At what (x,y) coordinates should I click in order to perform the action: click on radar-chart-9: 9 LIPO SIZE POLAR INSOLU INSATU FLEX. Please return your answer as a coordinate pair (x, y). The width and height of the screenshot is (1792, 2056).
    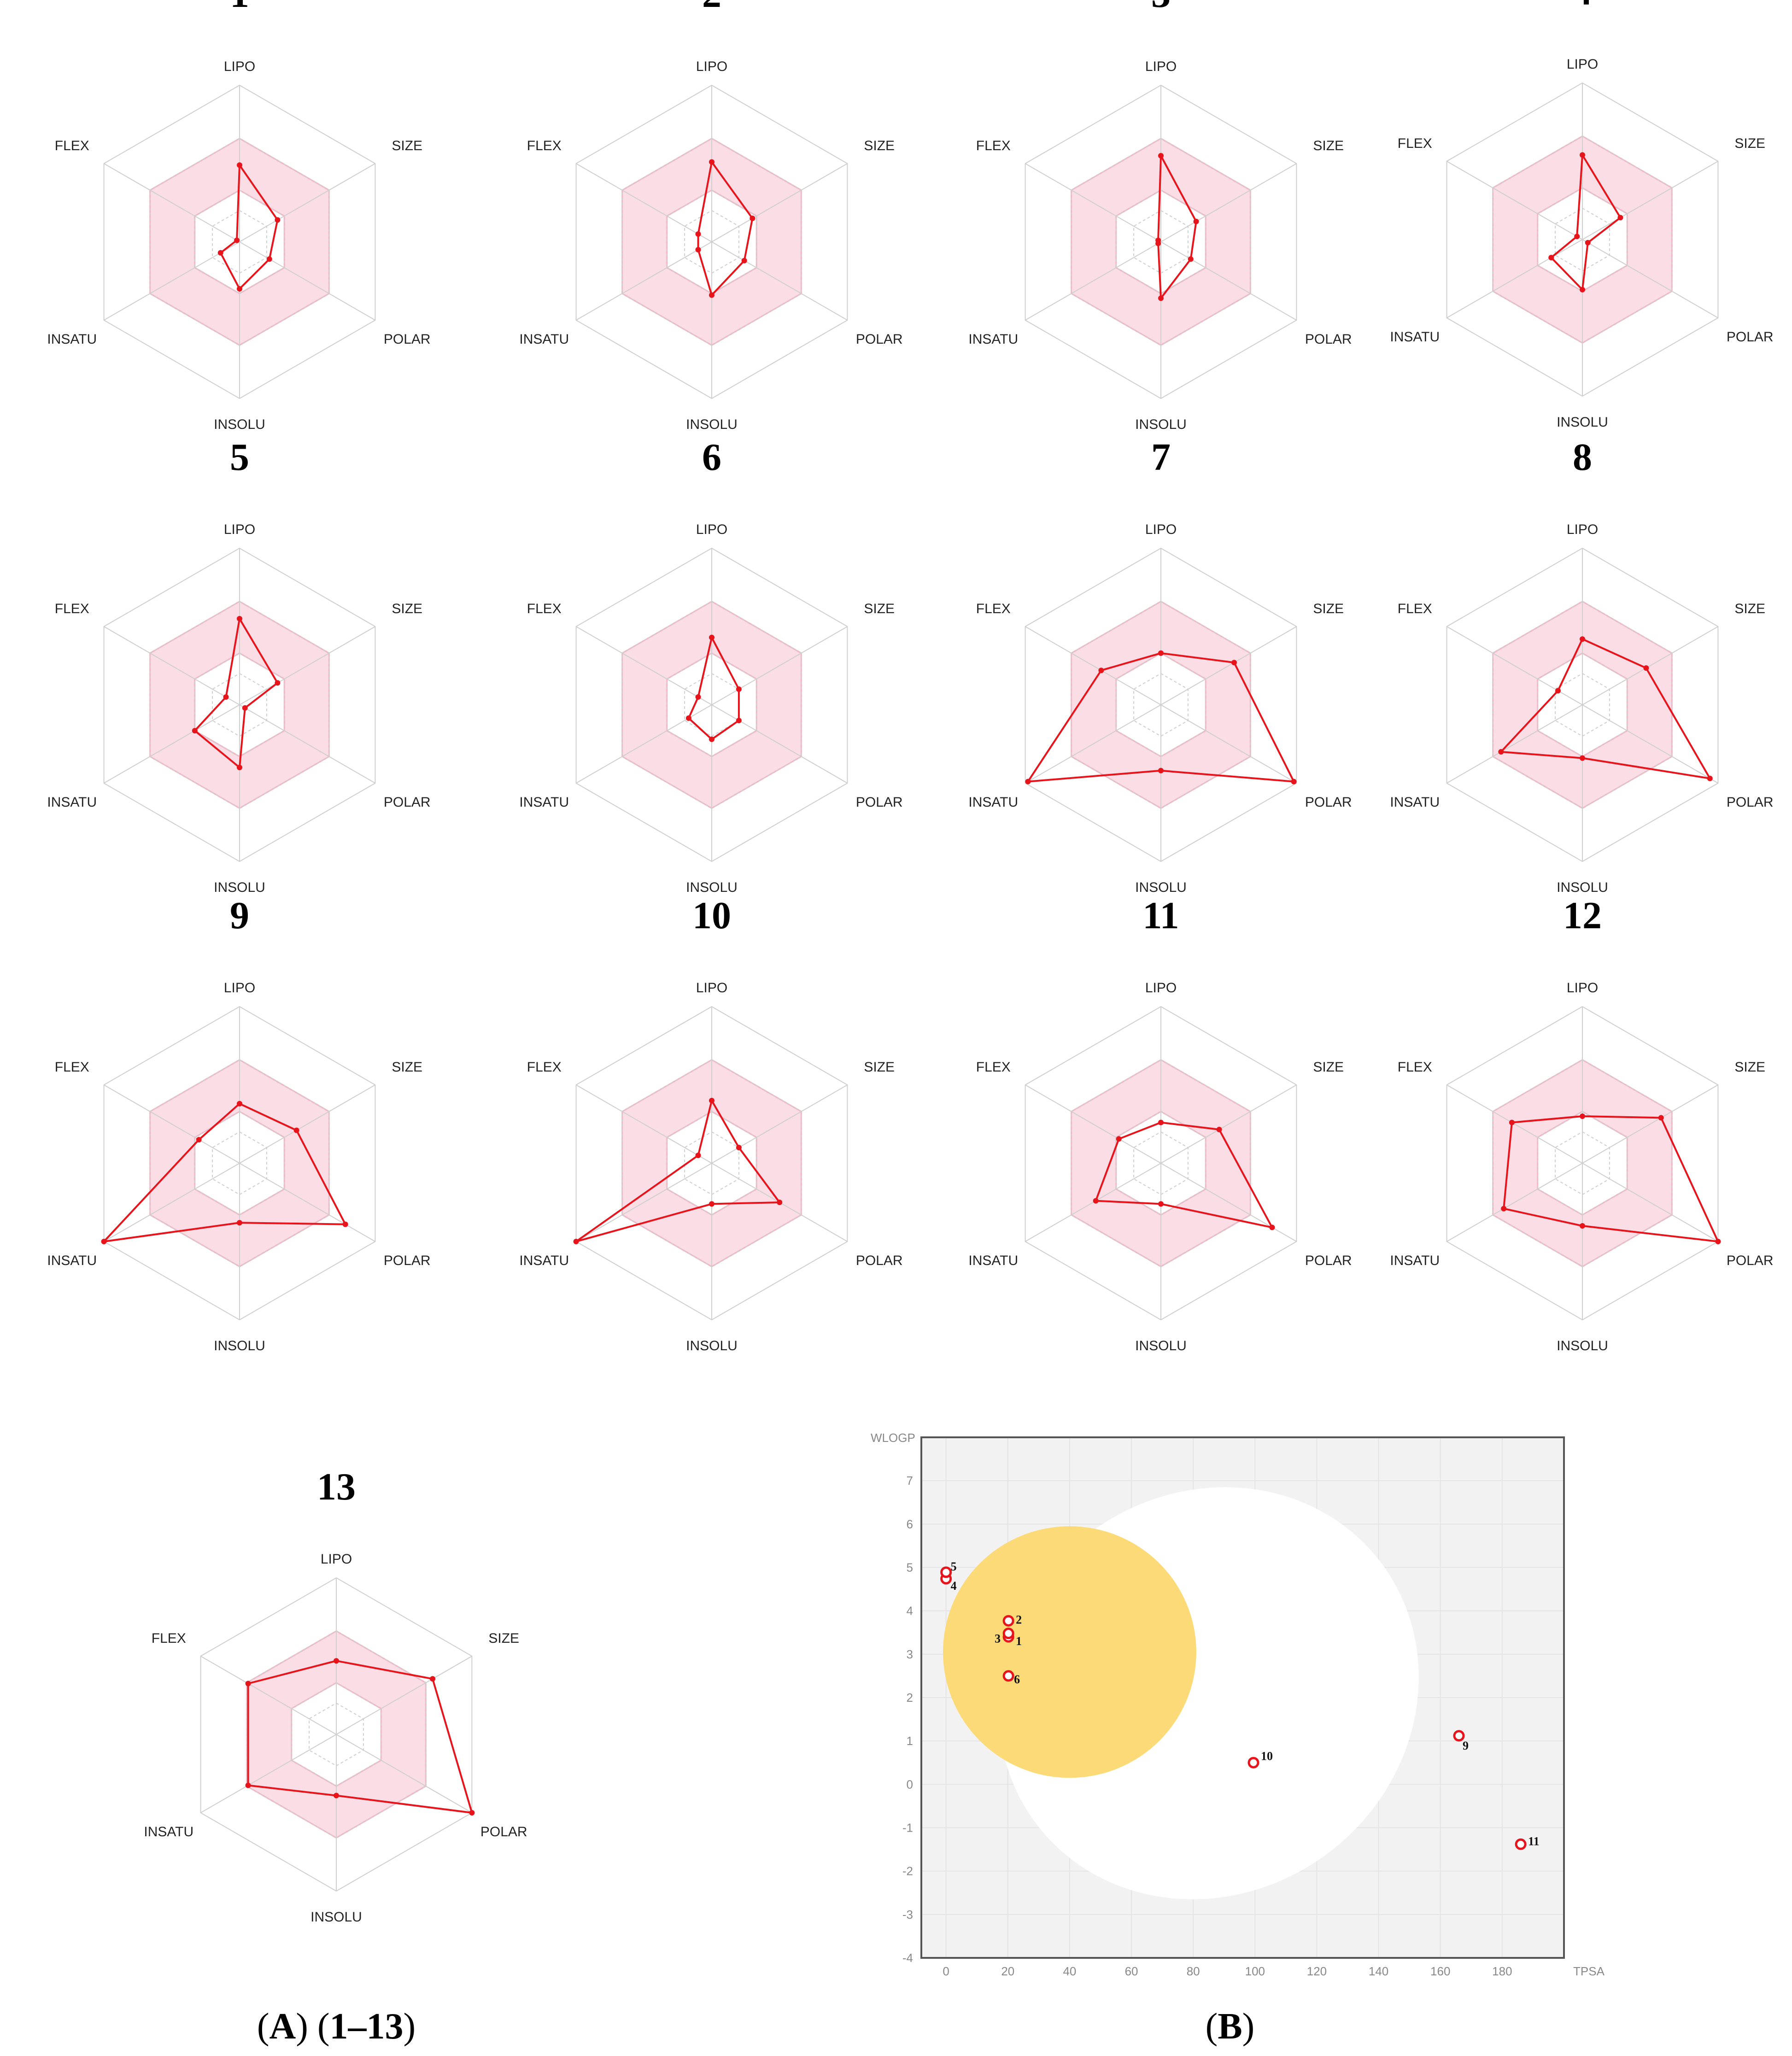
    Looking at the image, I should click on (238, 1123).